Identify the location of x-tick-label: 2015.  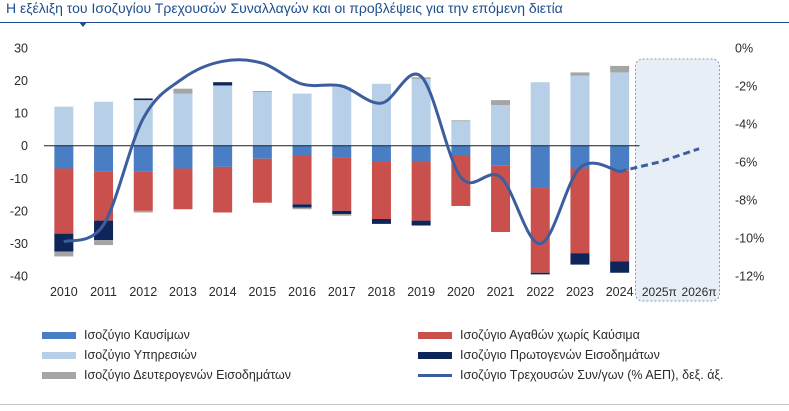
(262, 292).